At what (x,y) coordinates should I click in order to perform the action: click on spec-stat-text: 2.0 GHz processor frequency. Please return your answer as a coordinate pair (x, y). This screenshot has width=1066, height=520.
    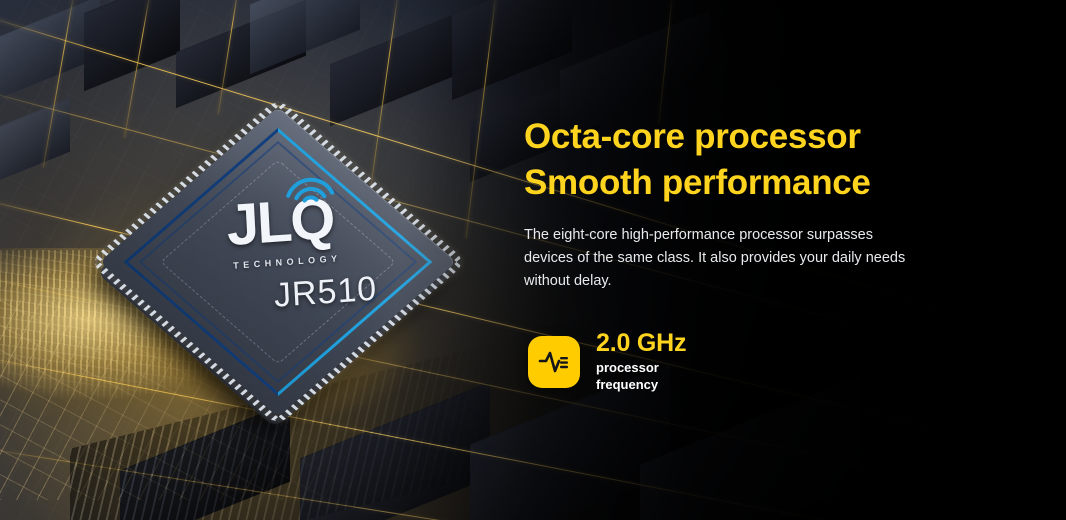
    Looking at the image, I should click on (641, 361).